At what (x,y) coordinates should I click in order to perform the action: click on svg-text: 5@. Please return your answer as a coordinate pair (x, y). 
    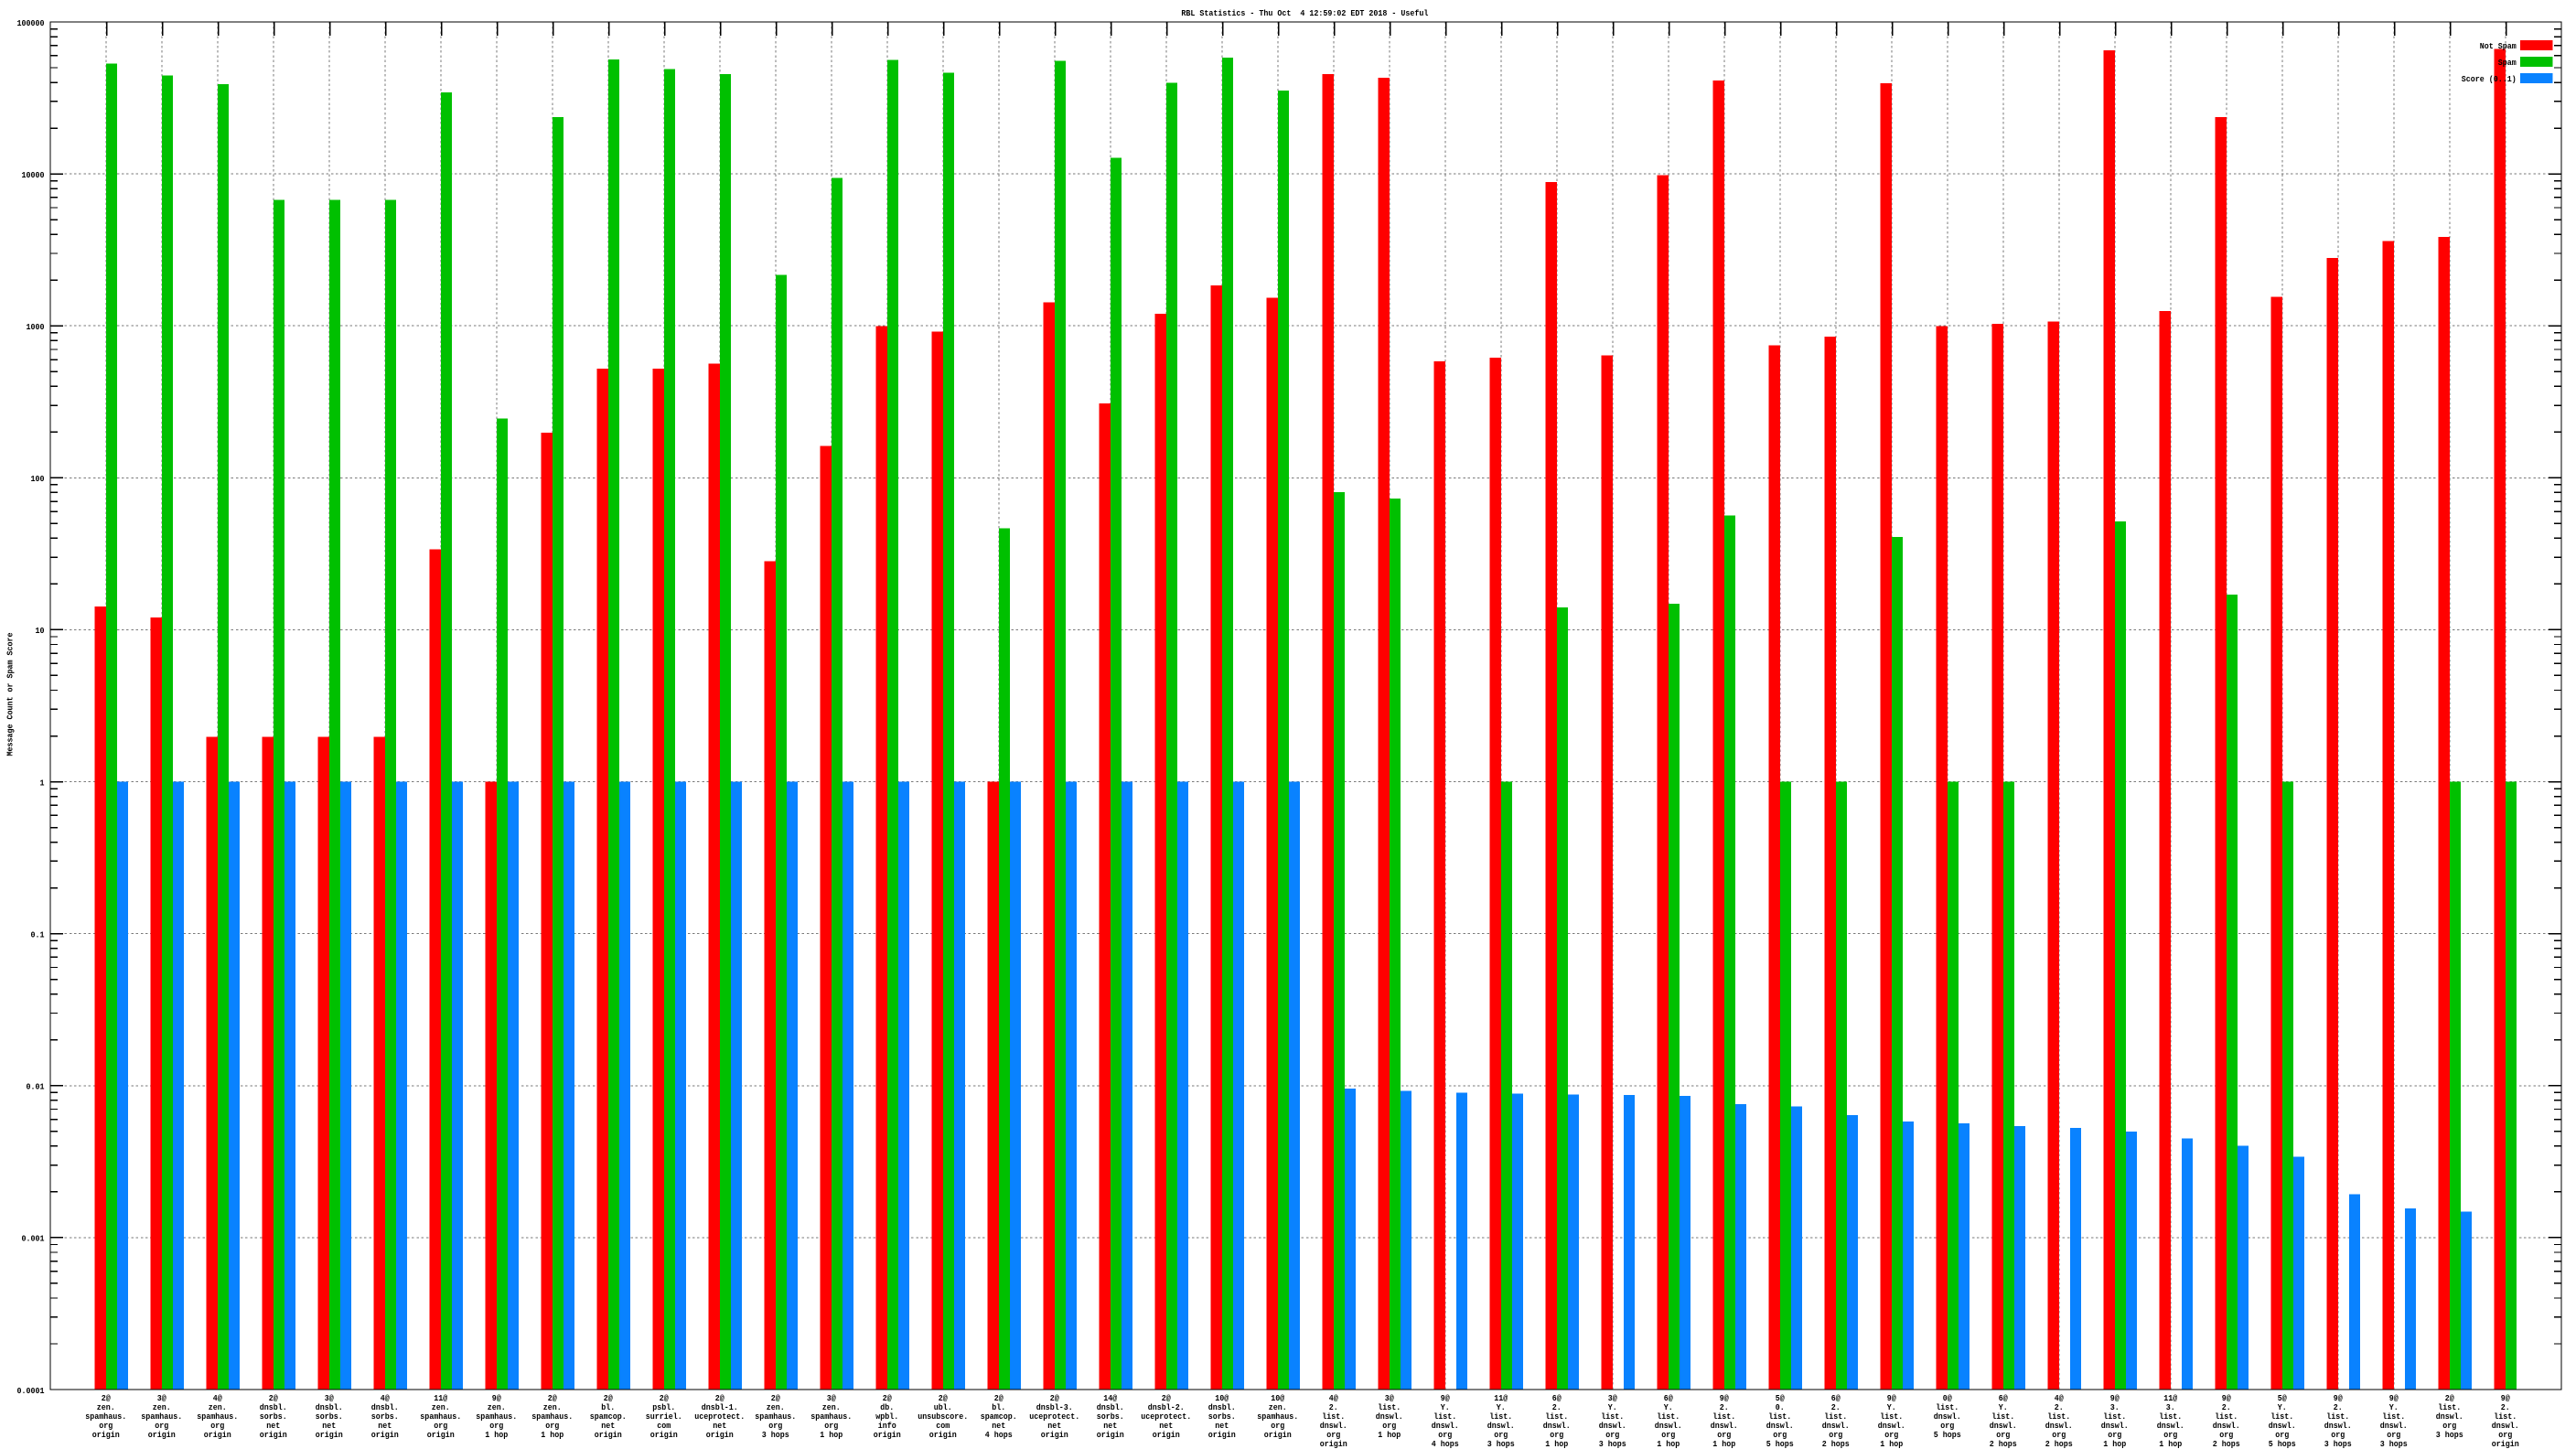
    Looking at the image, I should click on (1781, 1398).